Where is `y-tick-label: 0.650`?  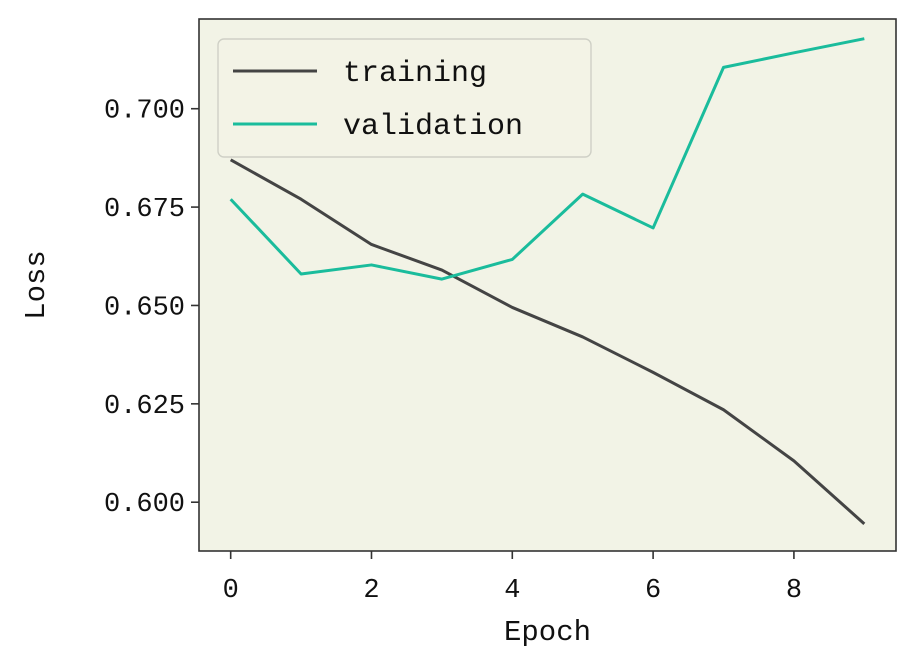
y-tick-label: 0.650 is located at coordinates (144, 308).